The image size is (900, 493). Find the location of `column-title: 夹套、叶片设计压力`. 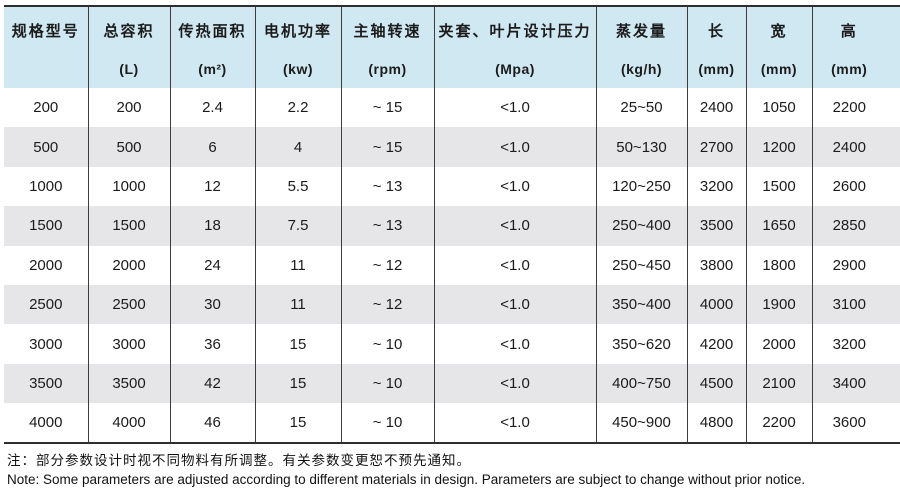

column-title: 夹套、叶片设计压力 is located at coordinates (515, 31).